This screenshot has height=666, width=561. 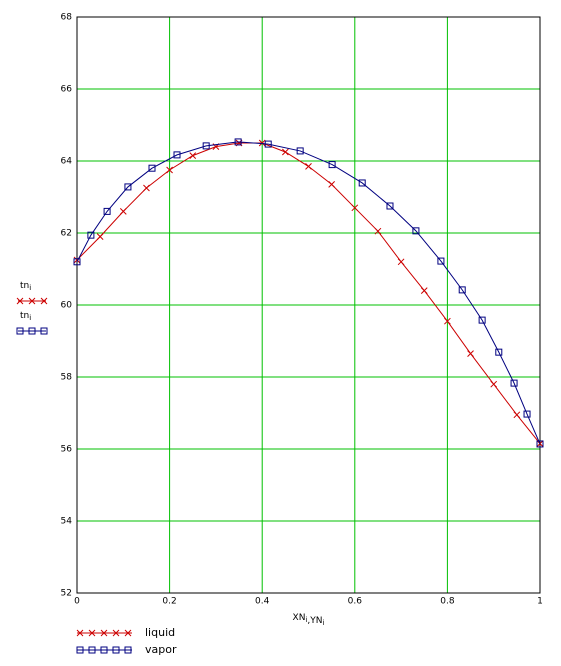 I want to click on y-tick-label: 56, so click(x=67, y=450).